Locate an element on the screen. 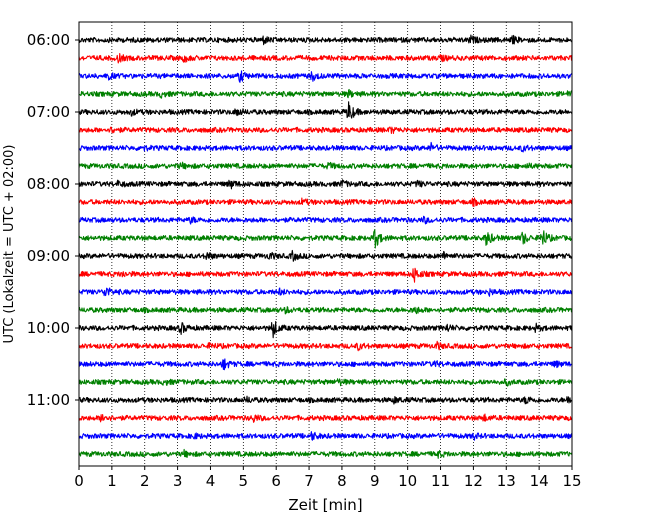  y-tick-label: 06:00 is located at coordinates (48, 40).